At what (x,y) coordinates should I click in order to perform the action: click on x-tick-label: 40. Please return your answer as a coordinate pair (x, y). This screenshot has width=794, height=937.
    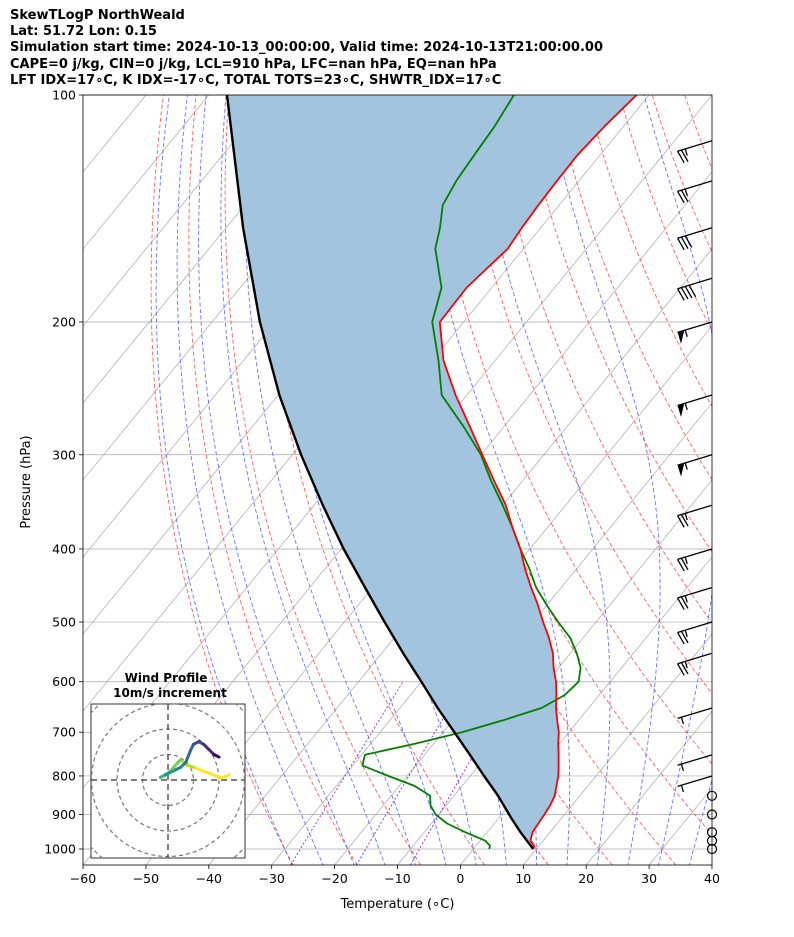
    Looking at the image, I should click on (712, 878).